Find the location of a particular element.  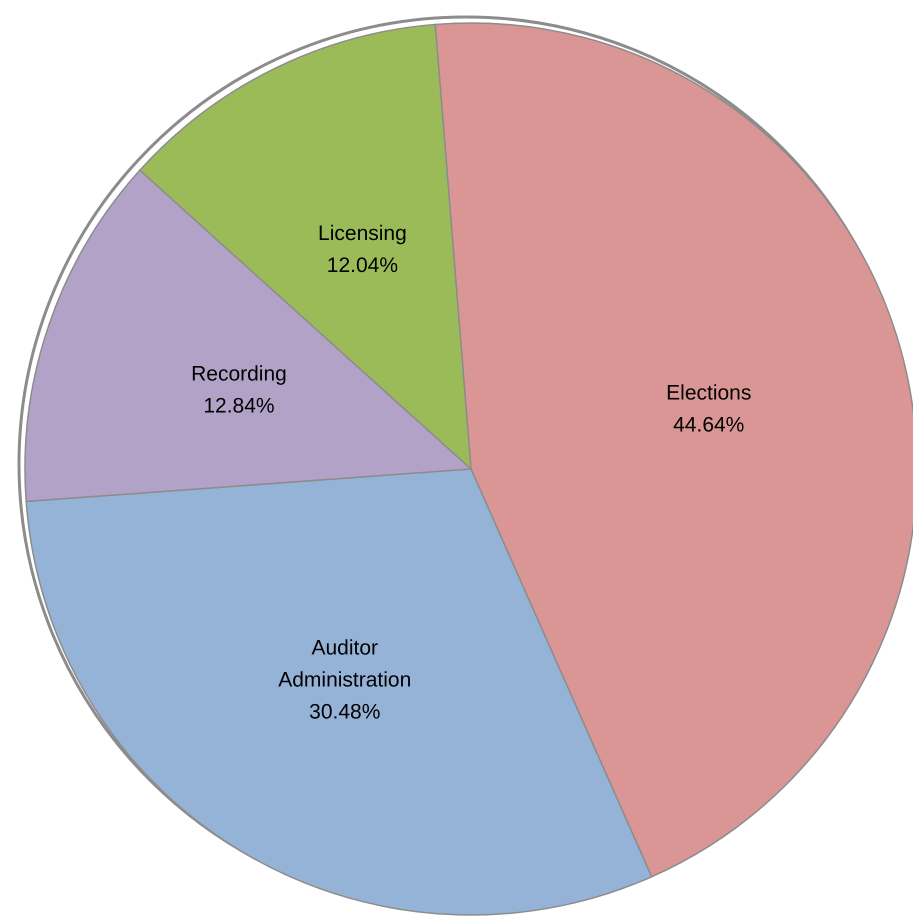

data-label: 44.64% is located at coordinates (708, 424).